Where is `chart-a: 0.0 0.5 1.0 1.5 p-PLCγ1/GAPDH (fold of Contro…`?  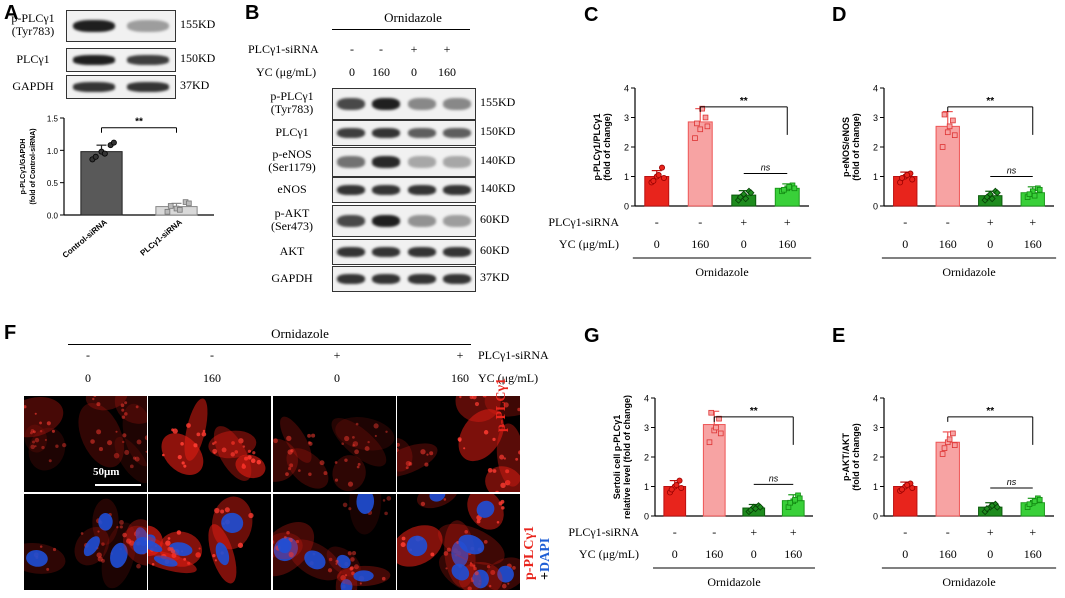 chart-a: 0.0 0.5 1.0 1.5 p-PLCγ1/GAPDH (fold of Contro… is located at coordinates (117, 187).